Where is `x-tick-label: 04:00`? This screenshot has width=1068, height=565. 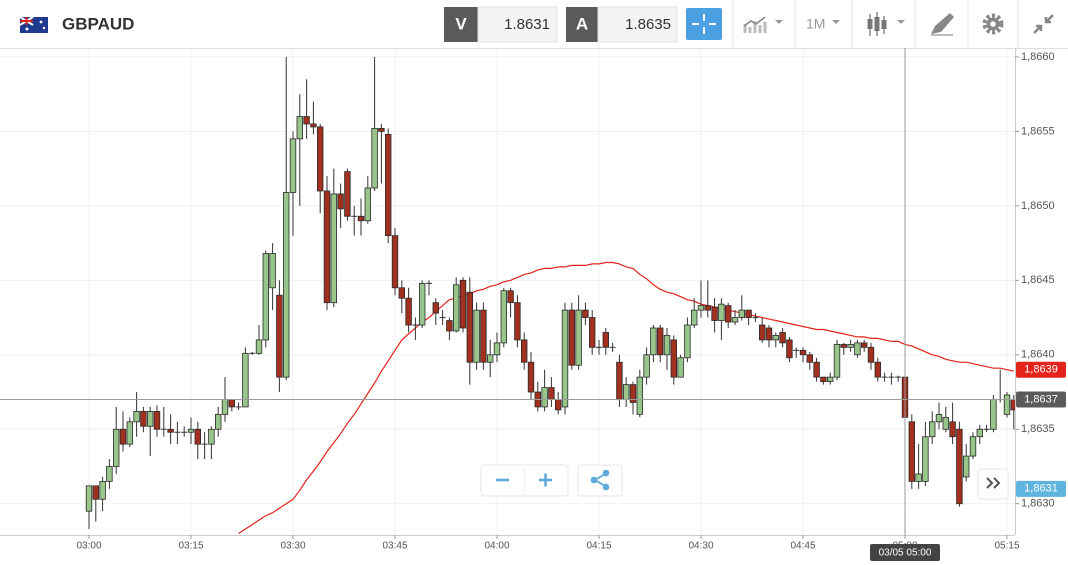
x-tick-label: 04:00 is located at coordinates (496, 546).